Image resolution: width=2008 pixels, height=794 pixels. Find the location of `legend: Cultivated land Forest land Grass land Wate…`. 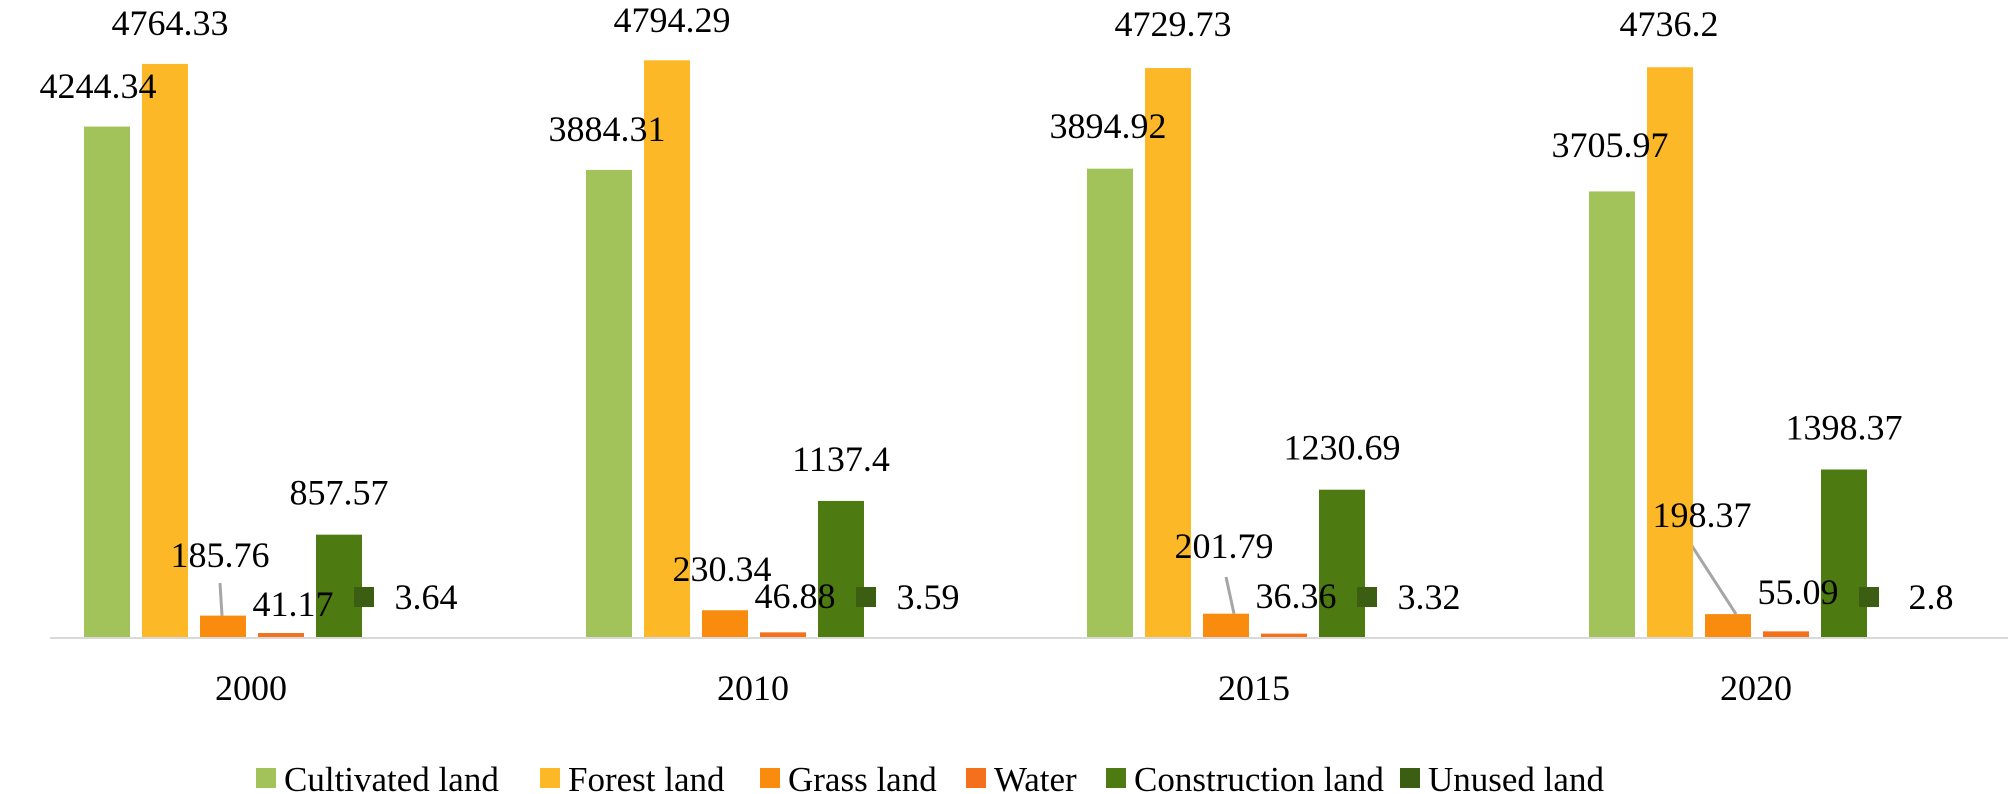

legend: Cultivated land Forest land Grass land Wate… is located at coordinates (930, 777).